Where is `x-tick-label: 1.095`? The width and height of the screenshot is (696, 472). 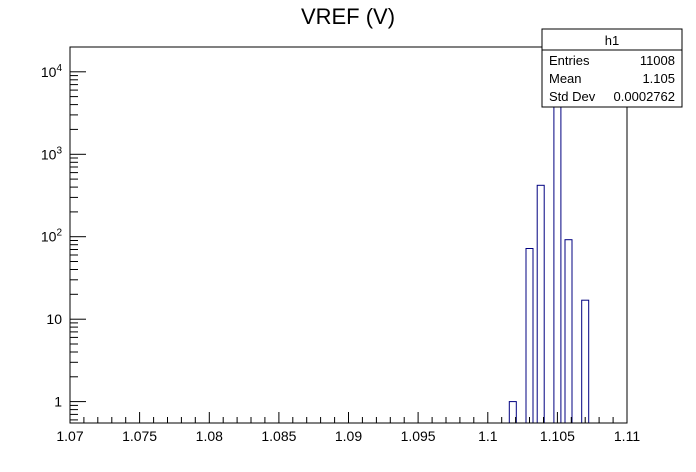 x-tick-label: 1.095 is located at coordinates (418, 436).